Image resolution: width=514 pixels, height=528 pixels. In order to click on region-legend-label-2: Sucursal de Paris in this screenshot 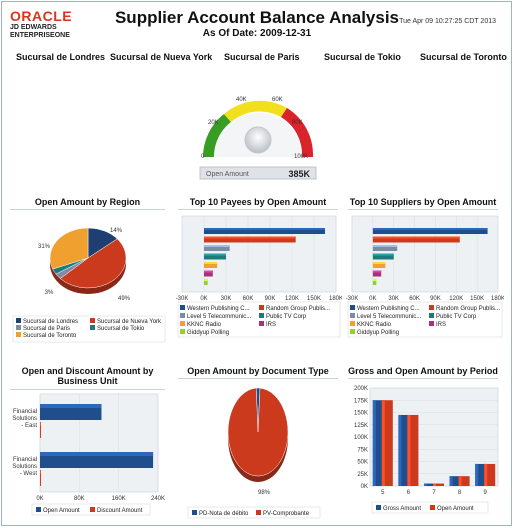, I will do `click(46, 329)`.